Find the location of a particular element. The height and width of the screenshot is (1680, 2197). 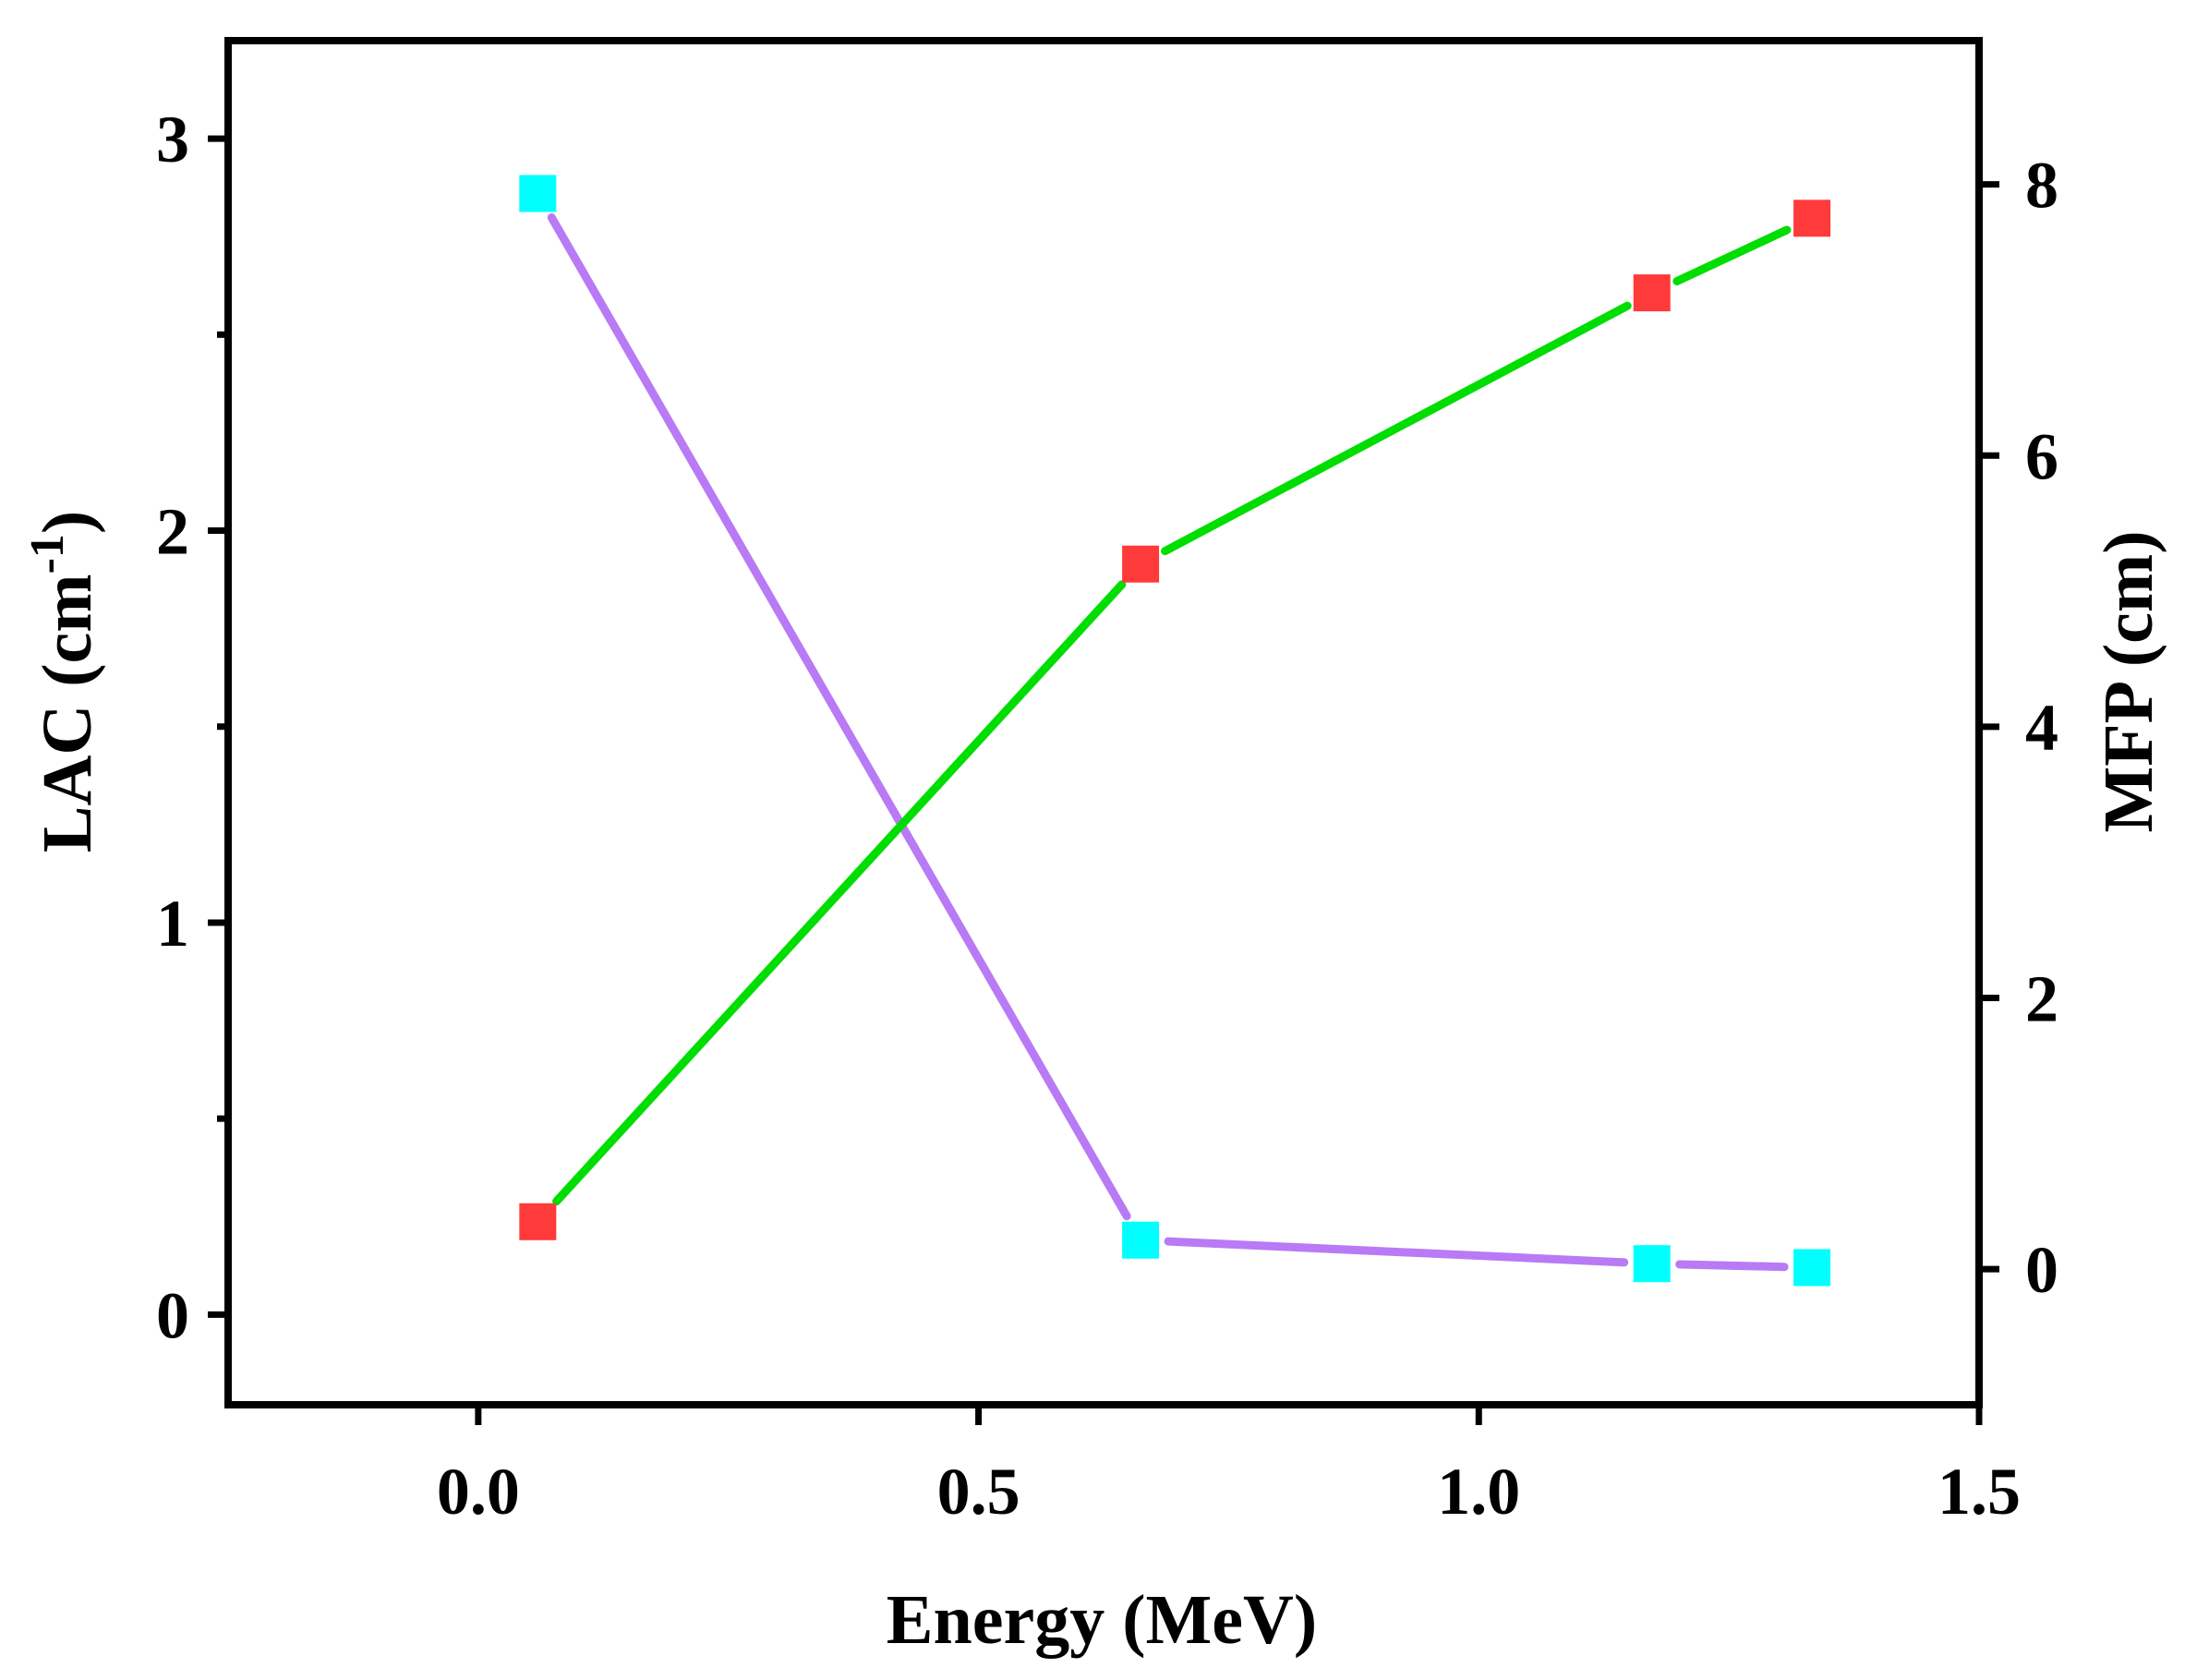

x-tick-label: 1.5 is located at coordinates (1979, 1492).